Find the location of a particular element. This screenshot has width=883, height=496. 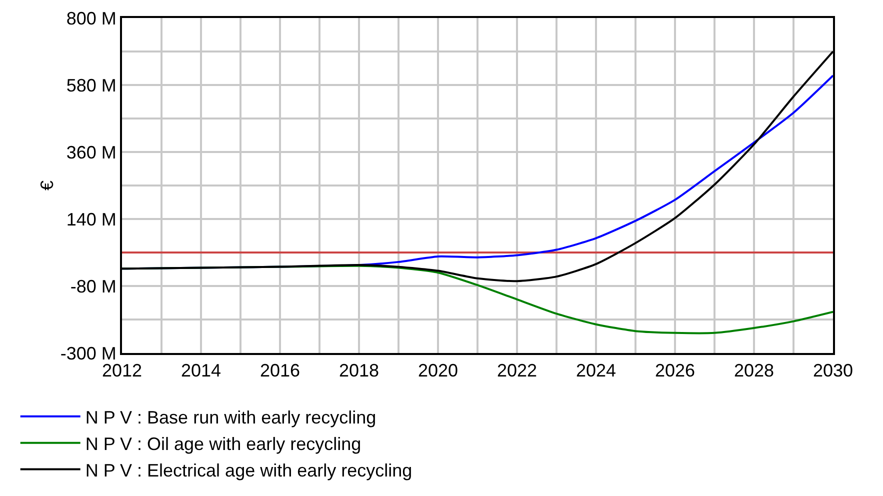

y-tick-label: 360 M is located at coordinates (91, 152).